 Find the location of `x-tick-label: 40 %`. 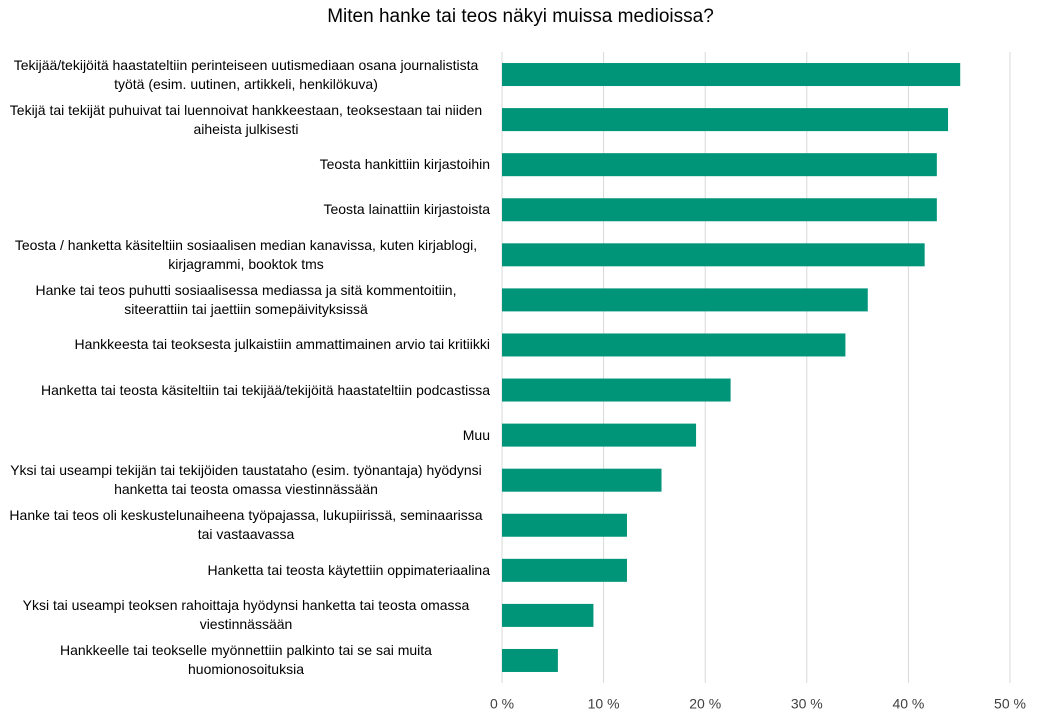

x-tick-label: 40 % is located at coordinates (908, 704).